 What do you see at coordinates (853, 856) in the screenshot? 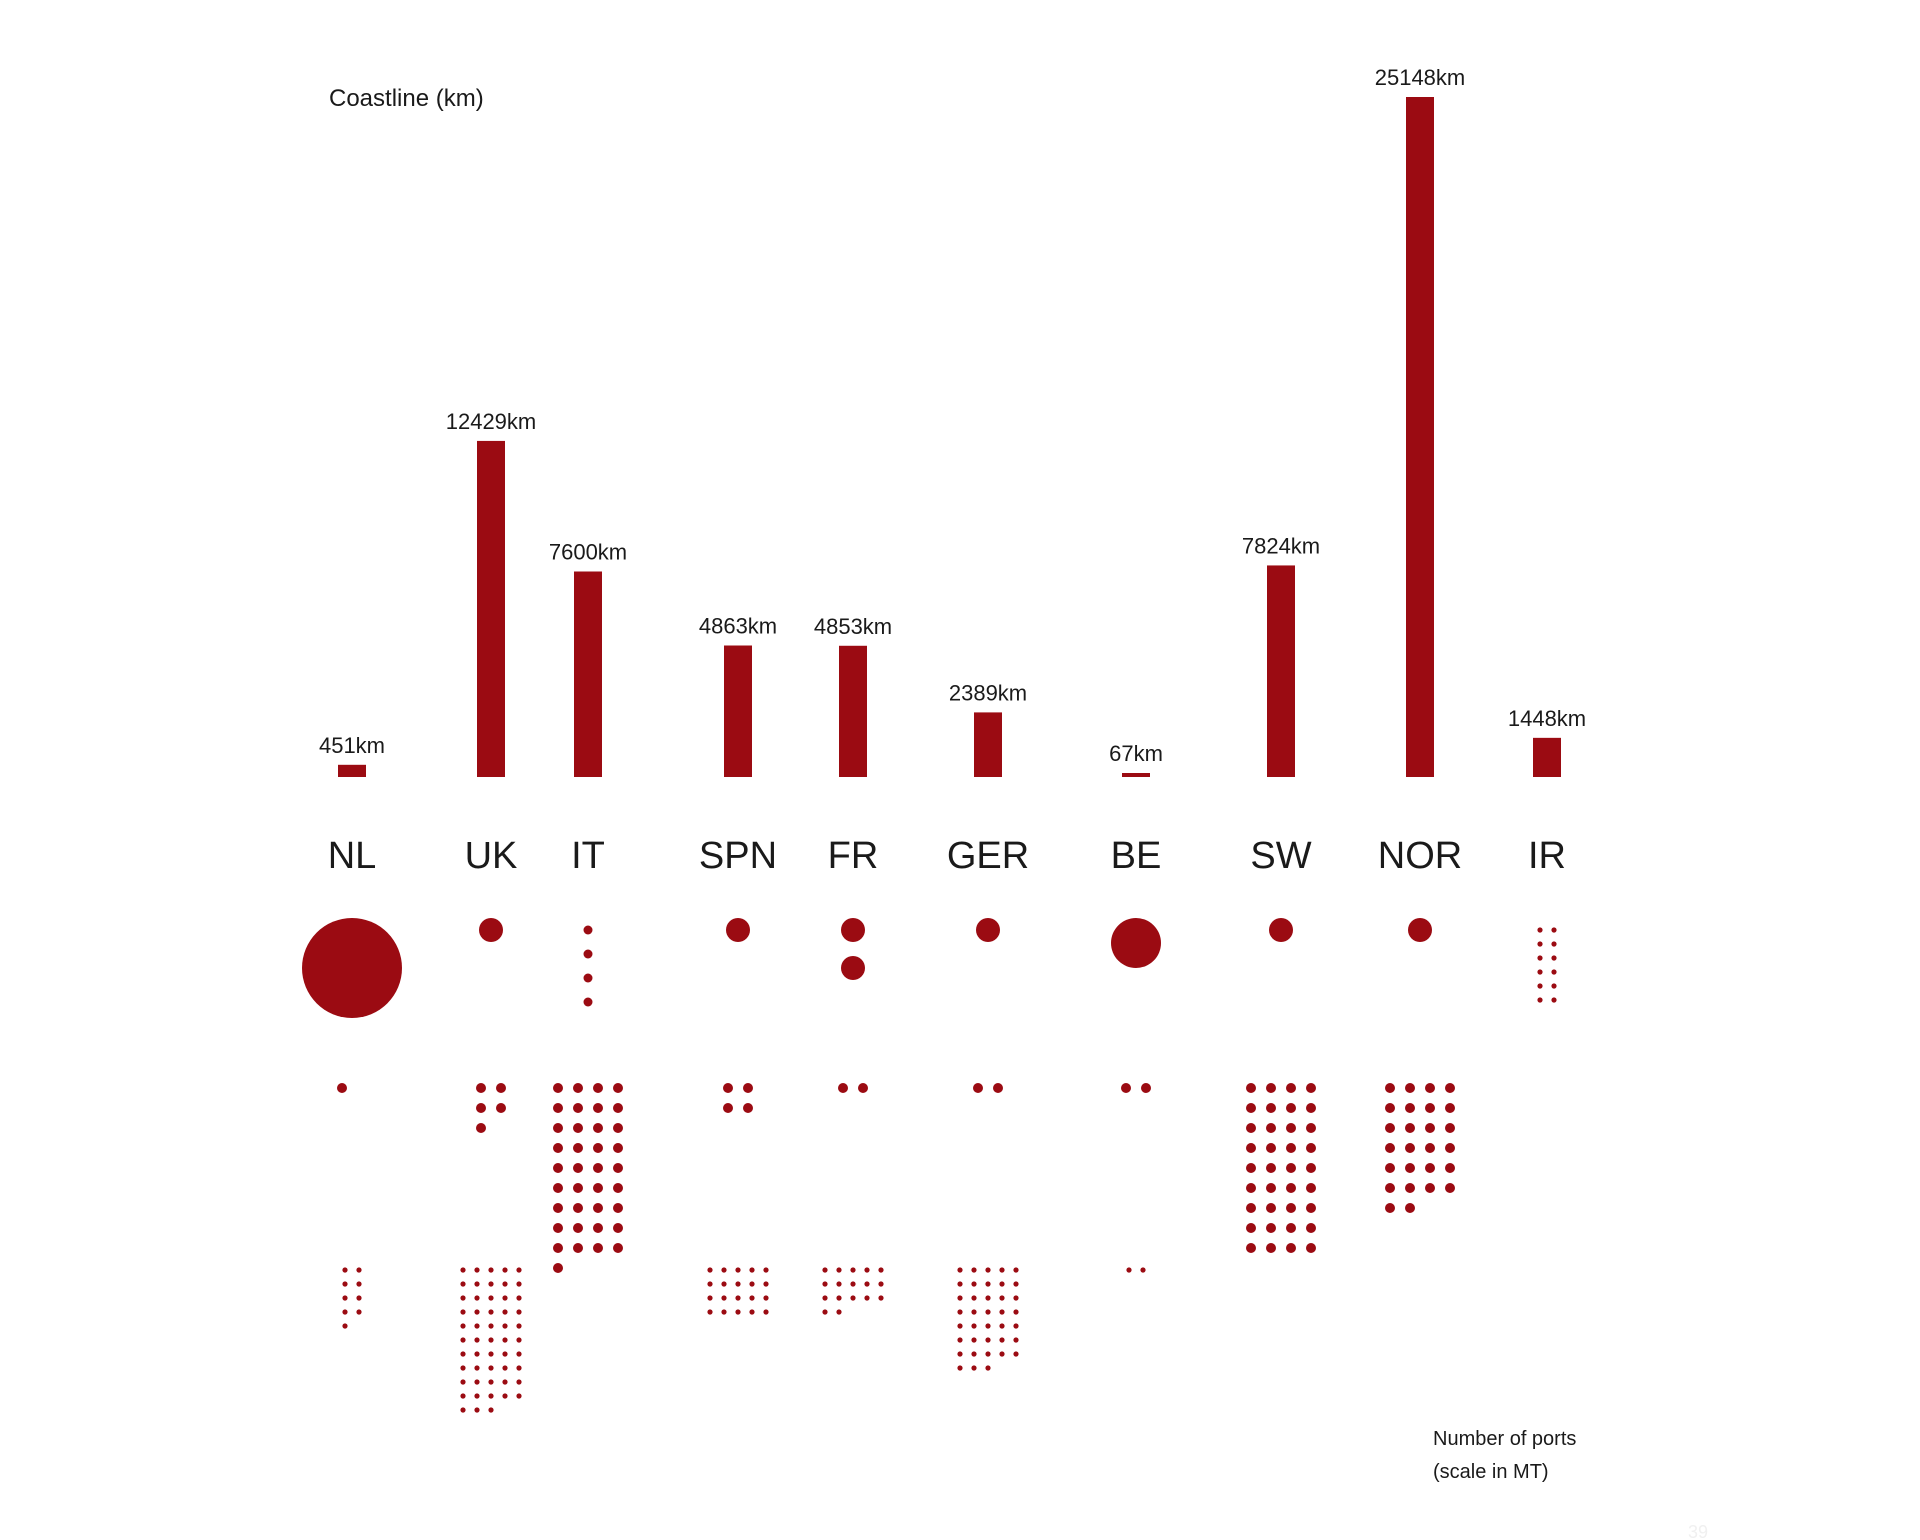
I see `country-label-fr: FR` at bounding box center [853, 856].